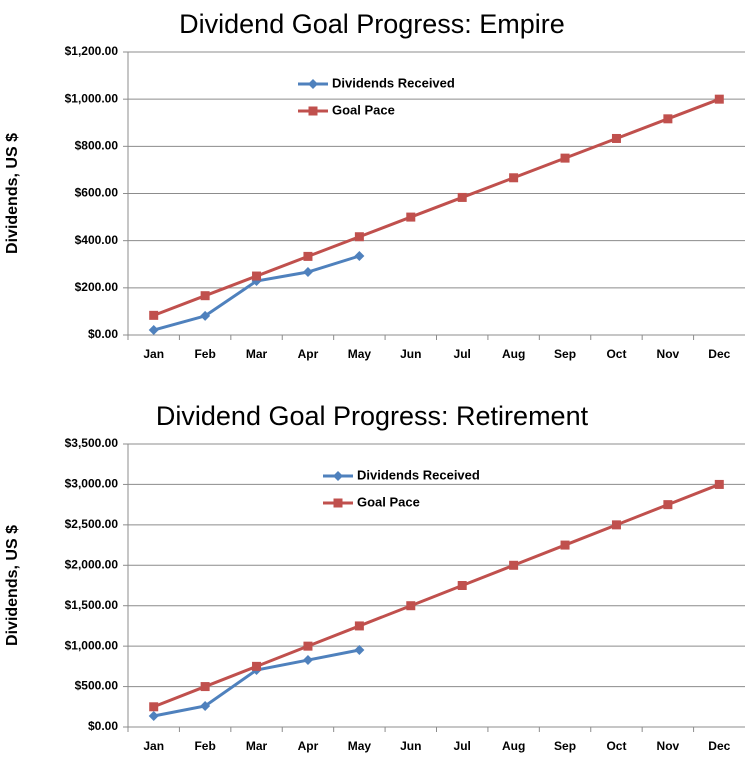 Image resolution: width=752 pixels, height=766 pixels. Describe the element at coordinates (92, 524) in the screenshot. I see `y-tick-label: $2,500.00` at that location.